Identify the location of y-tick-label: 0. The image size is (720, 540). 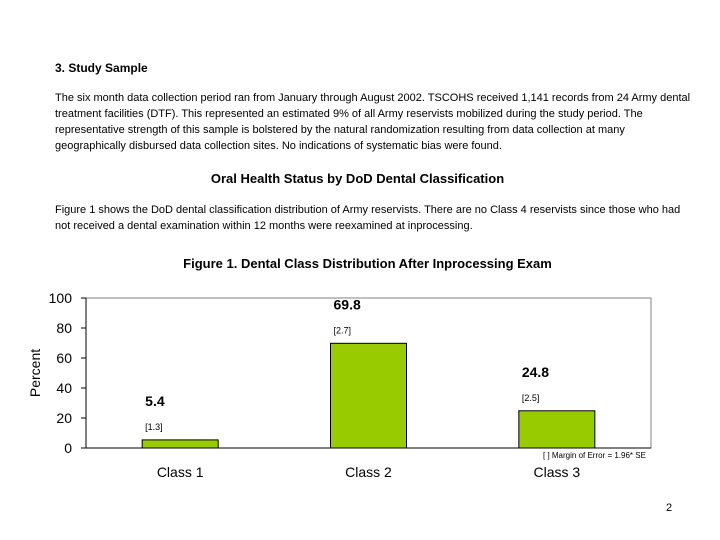
(68, 448).